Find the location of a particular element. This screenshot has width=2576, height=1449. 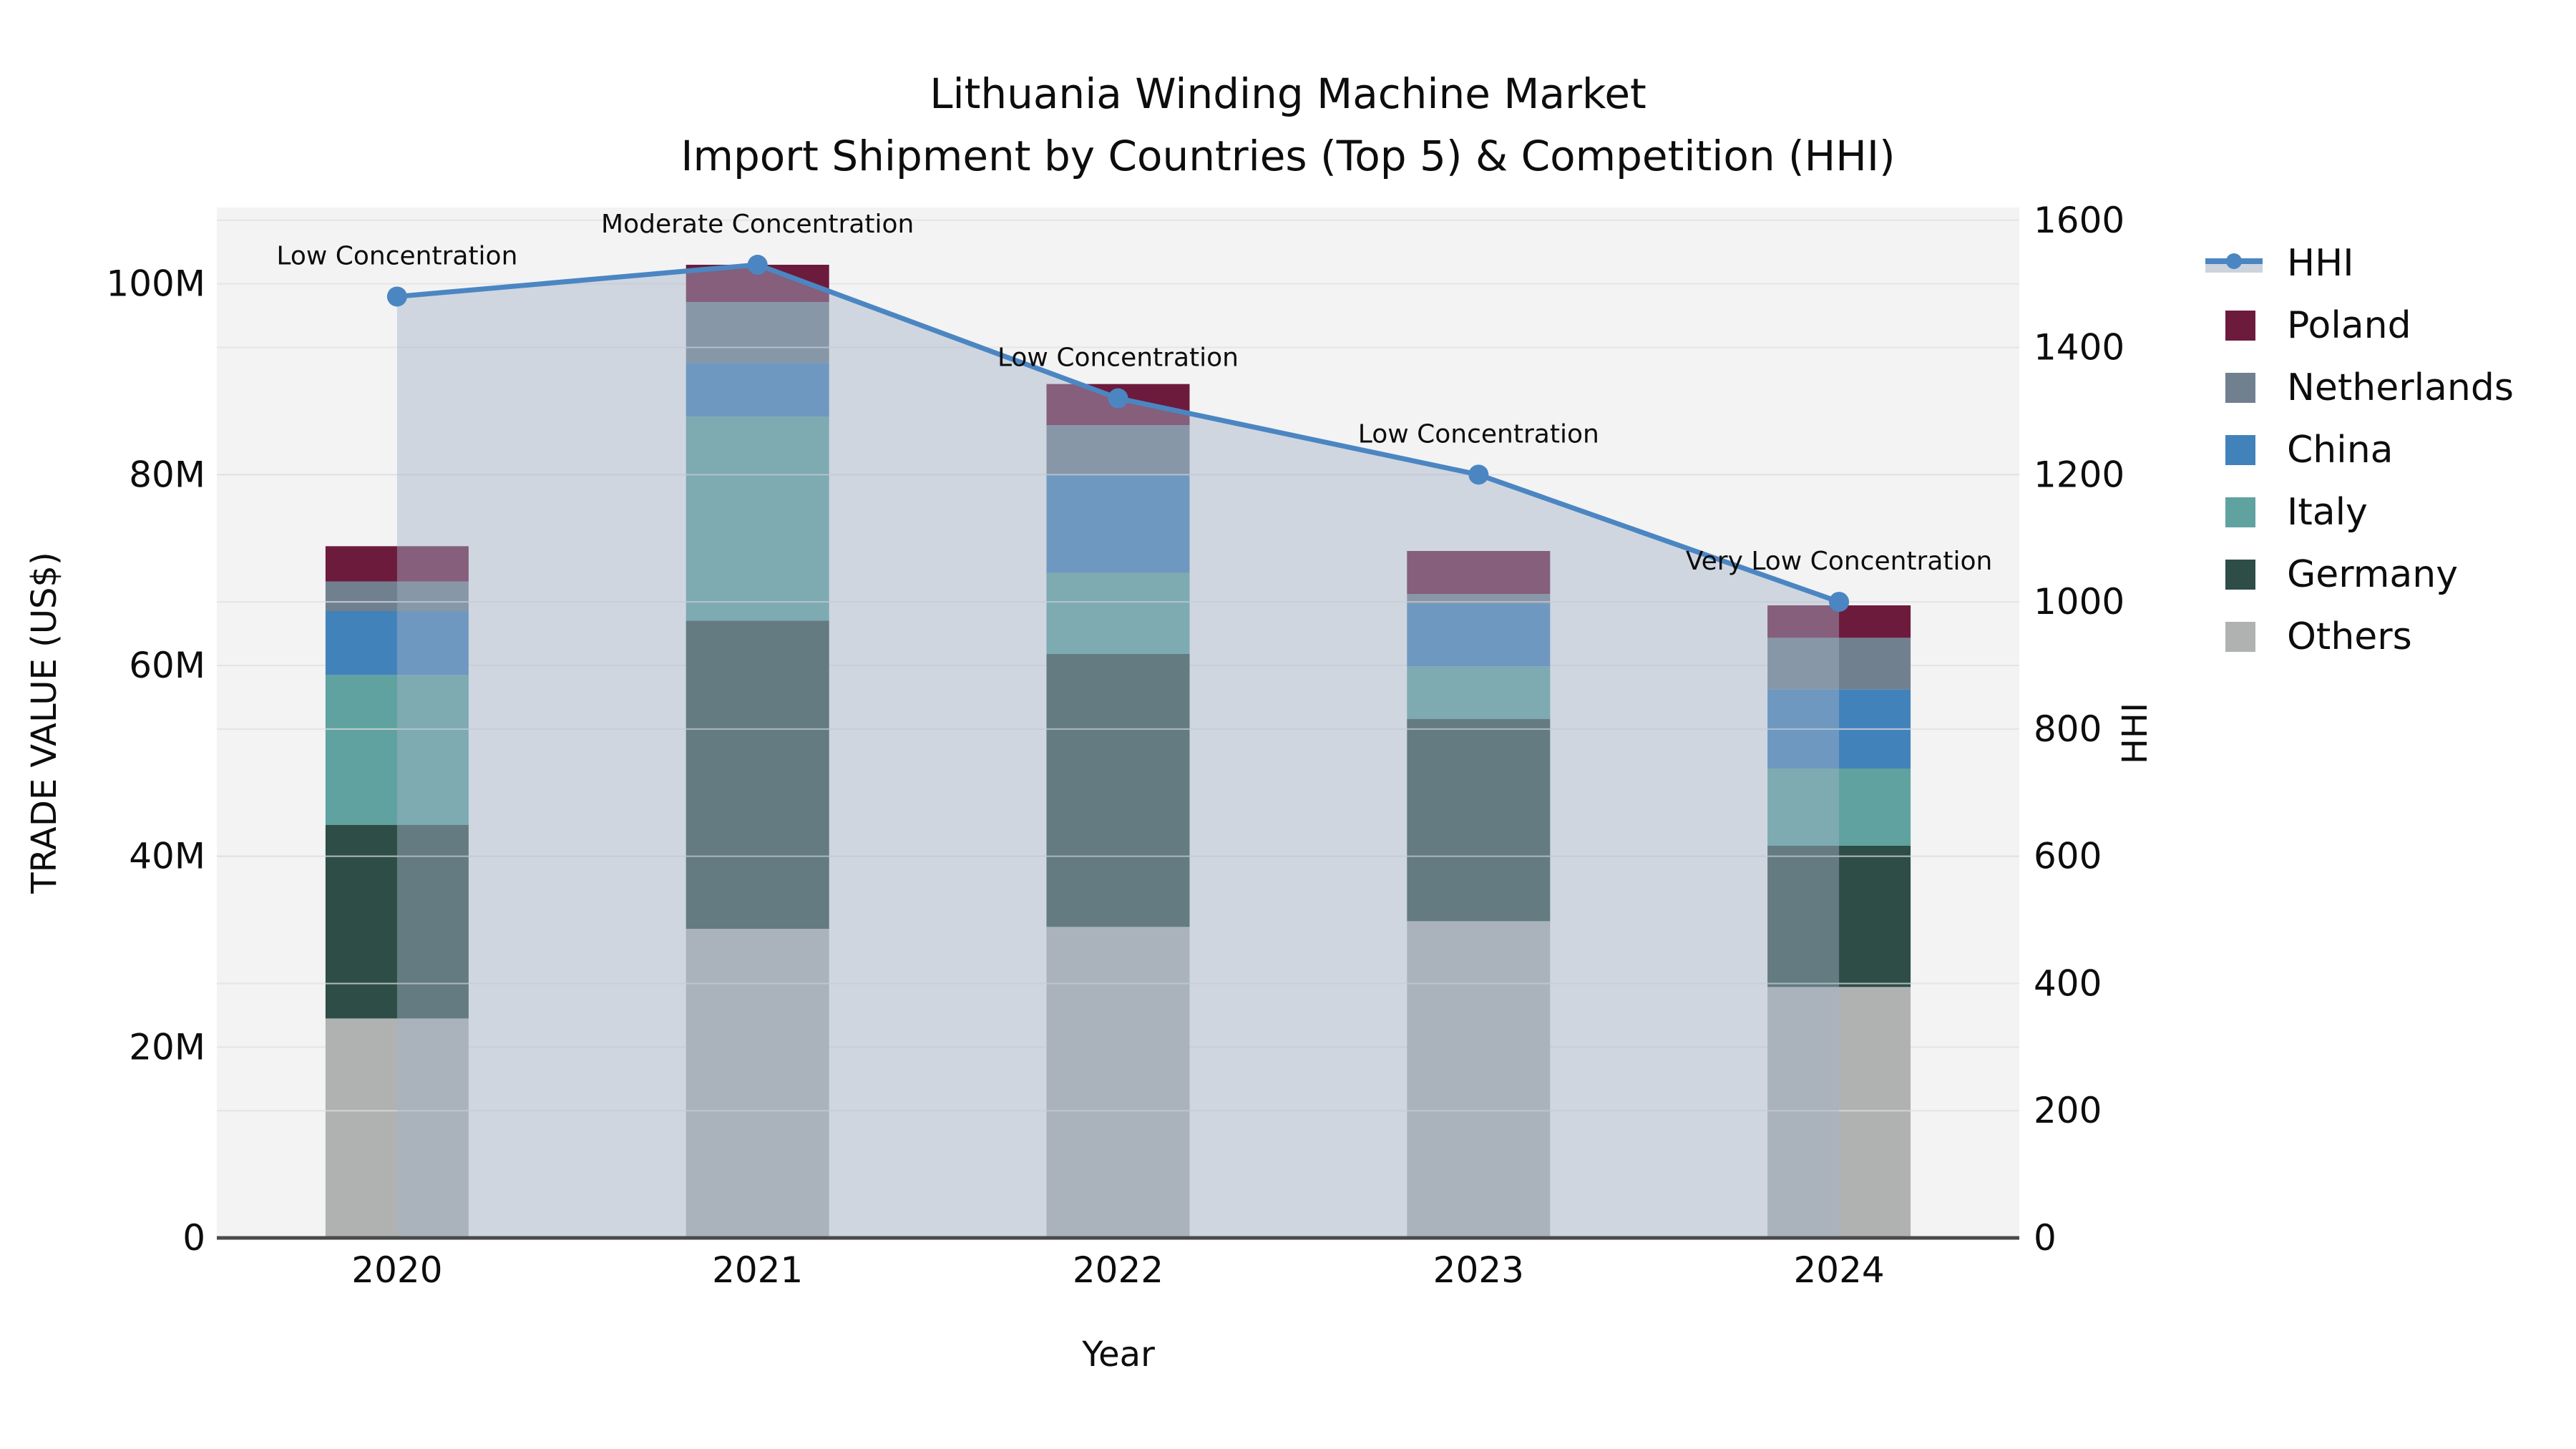

hhi-marker-2020 is located at coordinates (396, 296).